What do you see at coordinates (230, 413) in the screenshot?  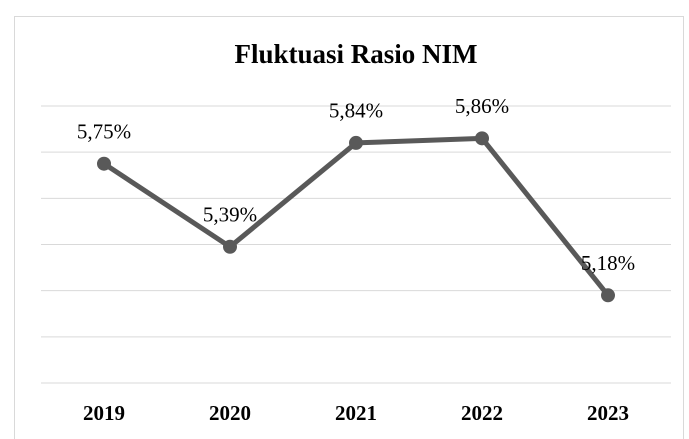 I see `x-tick-label: 2020` at bounding box center [230, 413].